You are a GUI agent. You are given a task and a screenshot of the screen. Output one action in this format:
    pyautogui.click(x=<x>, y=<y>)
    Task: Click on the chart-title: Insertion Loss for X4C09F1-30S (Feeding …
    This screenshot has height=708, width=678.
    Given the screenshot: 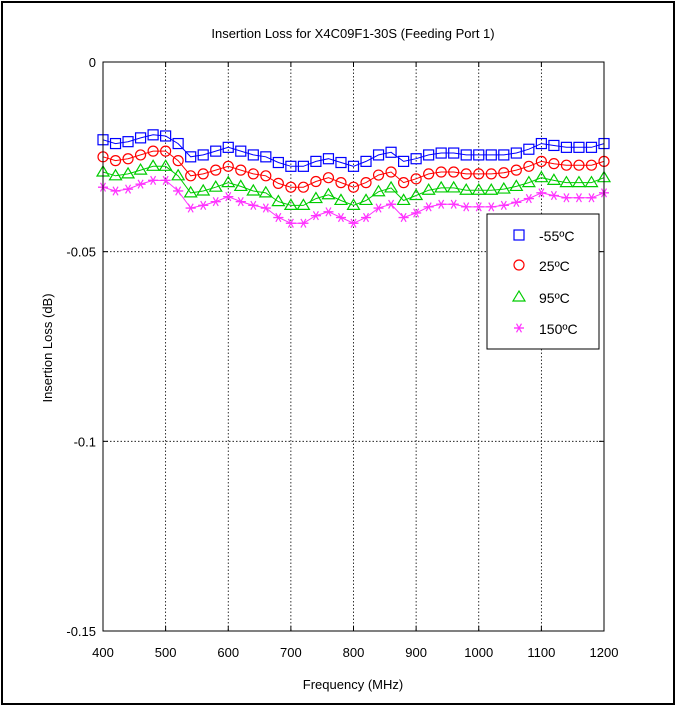 What is the action you would take?
    pyautogui.click(x=352, y=33)
    